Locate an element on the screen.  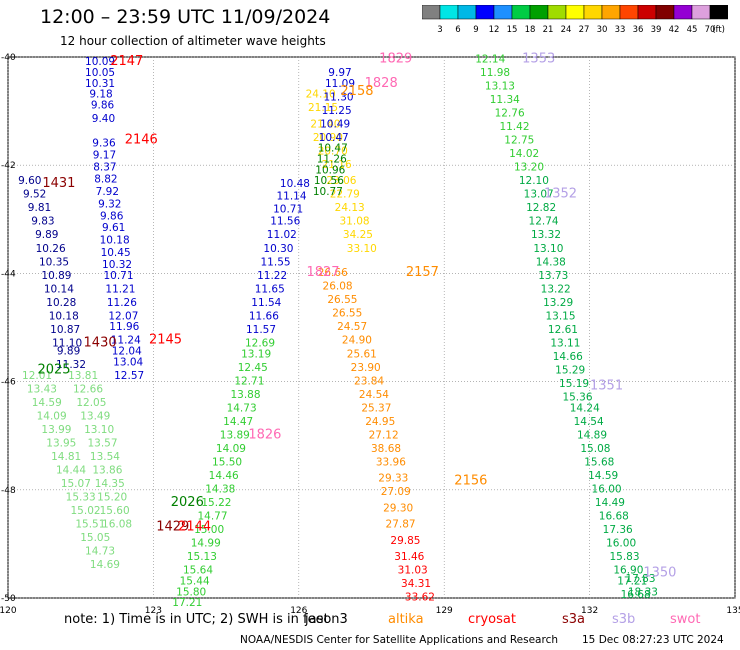
swh-value-label: 15.20 is located at coordinates (112, 498).